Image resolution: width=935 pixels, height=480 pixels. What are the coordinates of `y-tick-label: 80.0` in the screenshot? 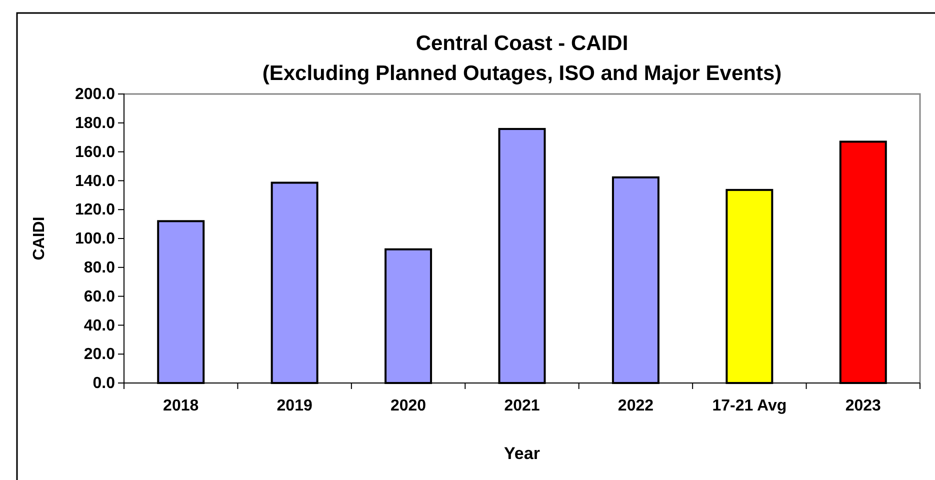 It's located at (100, 268).